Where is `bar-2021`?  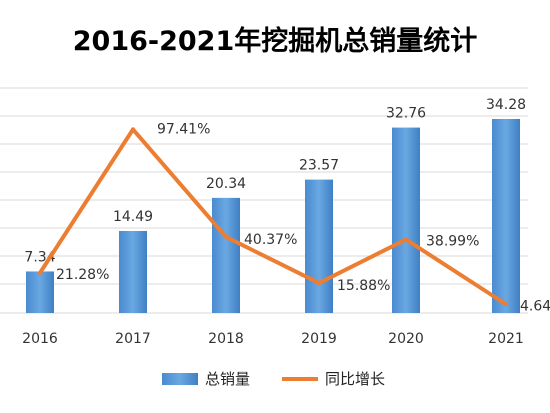 bar-2021 is located at coordinates (506, 216).